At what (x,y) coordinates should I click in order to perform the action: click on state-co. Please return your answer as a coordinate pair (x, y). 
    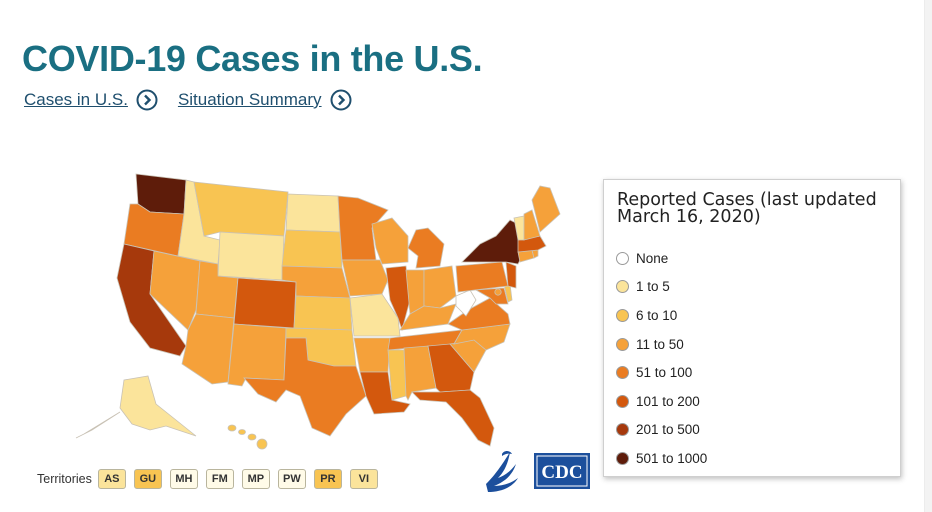
    Looking at the image, I should click on (265, 303).